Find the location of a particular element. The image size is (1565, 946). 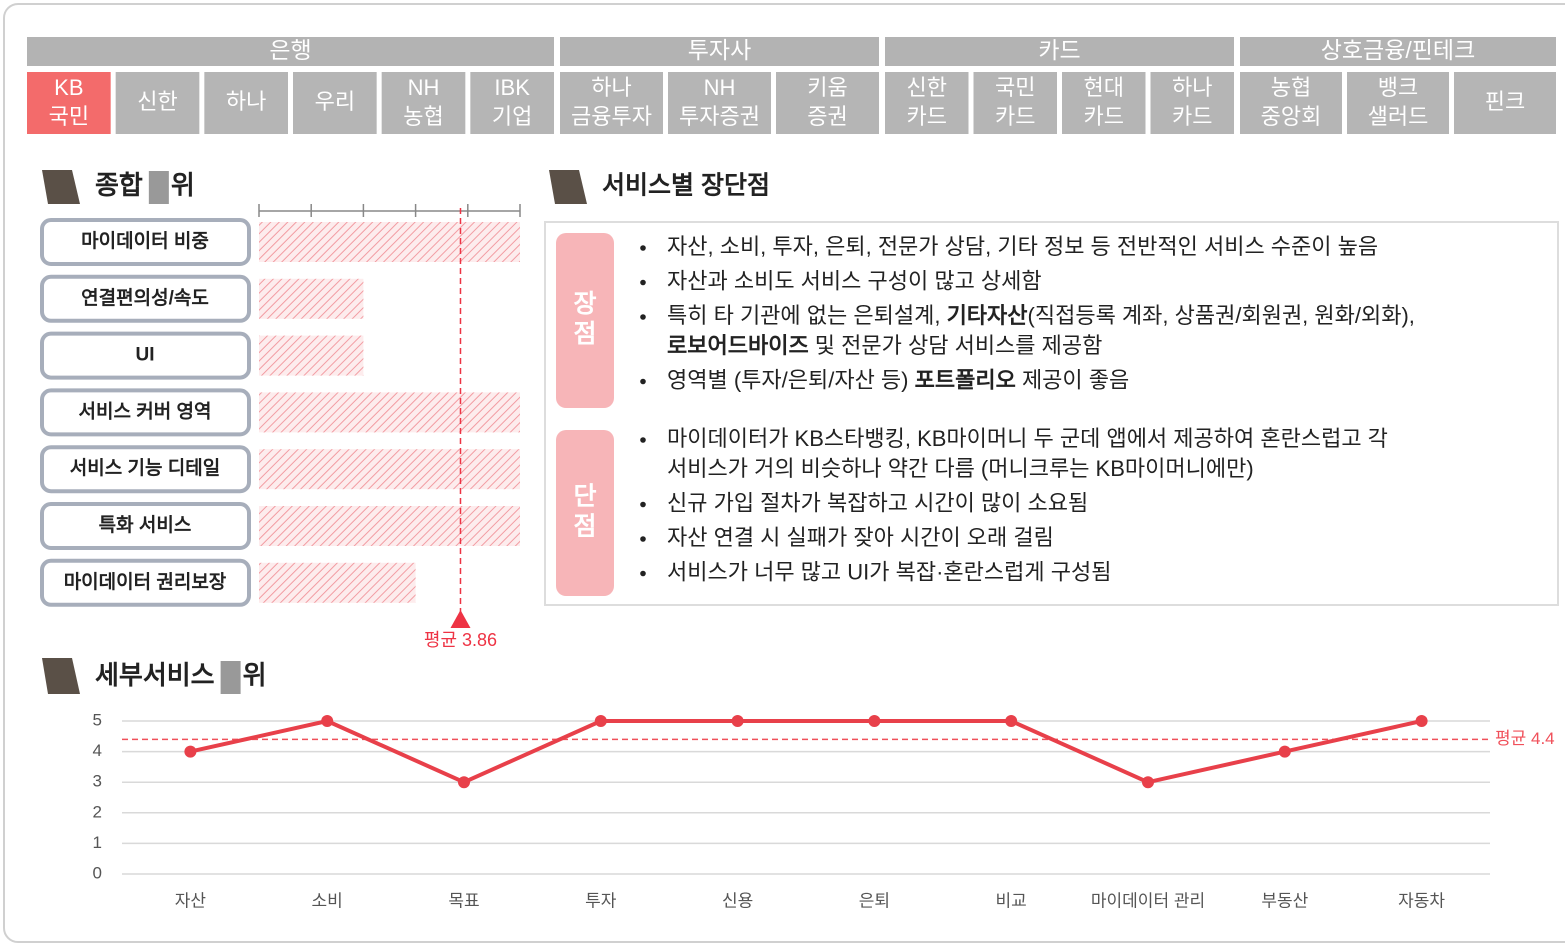

section-badge is located at coordinates (585, 320).